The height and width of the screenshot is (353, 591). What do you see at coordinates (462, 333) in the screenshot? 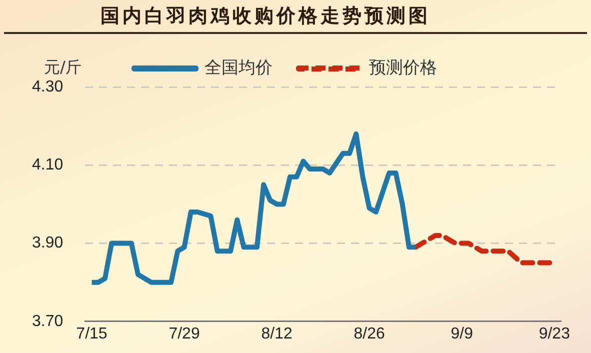
I see `x-tick-label: 9/9` at bounding box center [462, 333].